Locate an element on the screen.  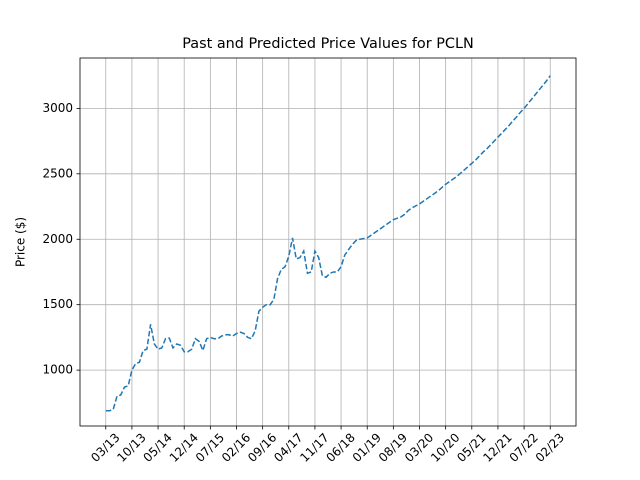
x-tick-label: 06/18 is located at coordinates (341, 447).